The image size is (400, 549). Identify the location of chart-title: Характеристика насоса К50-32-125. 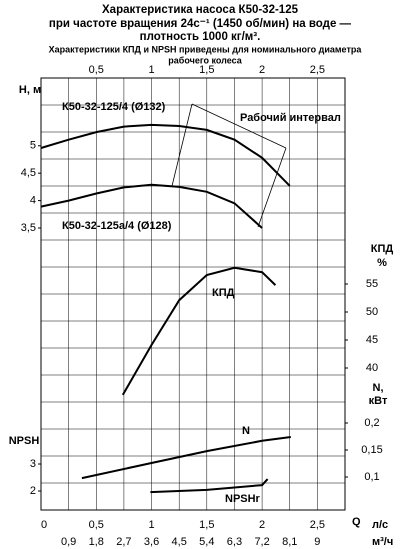
(200, 10).